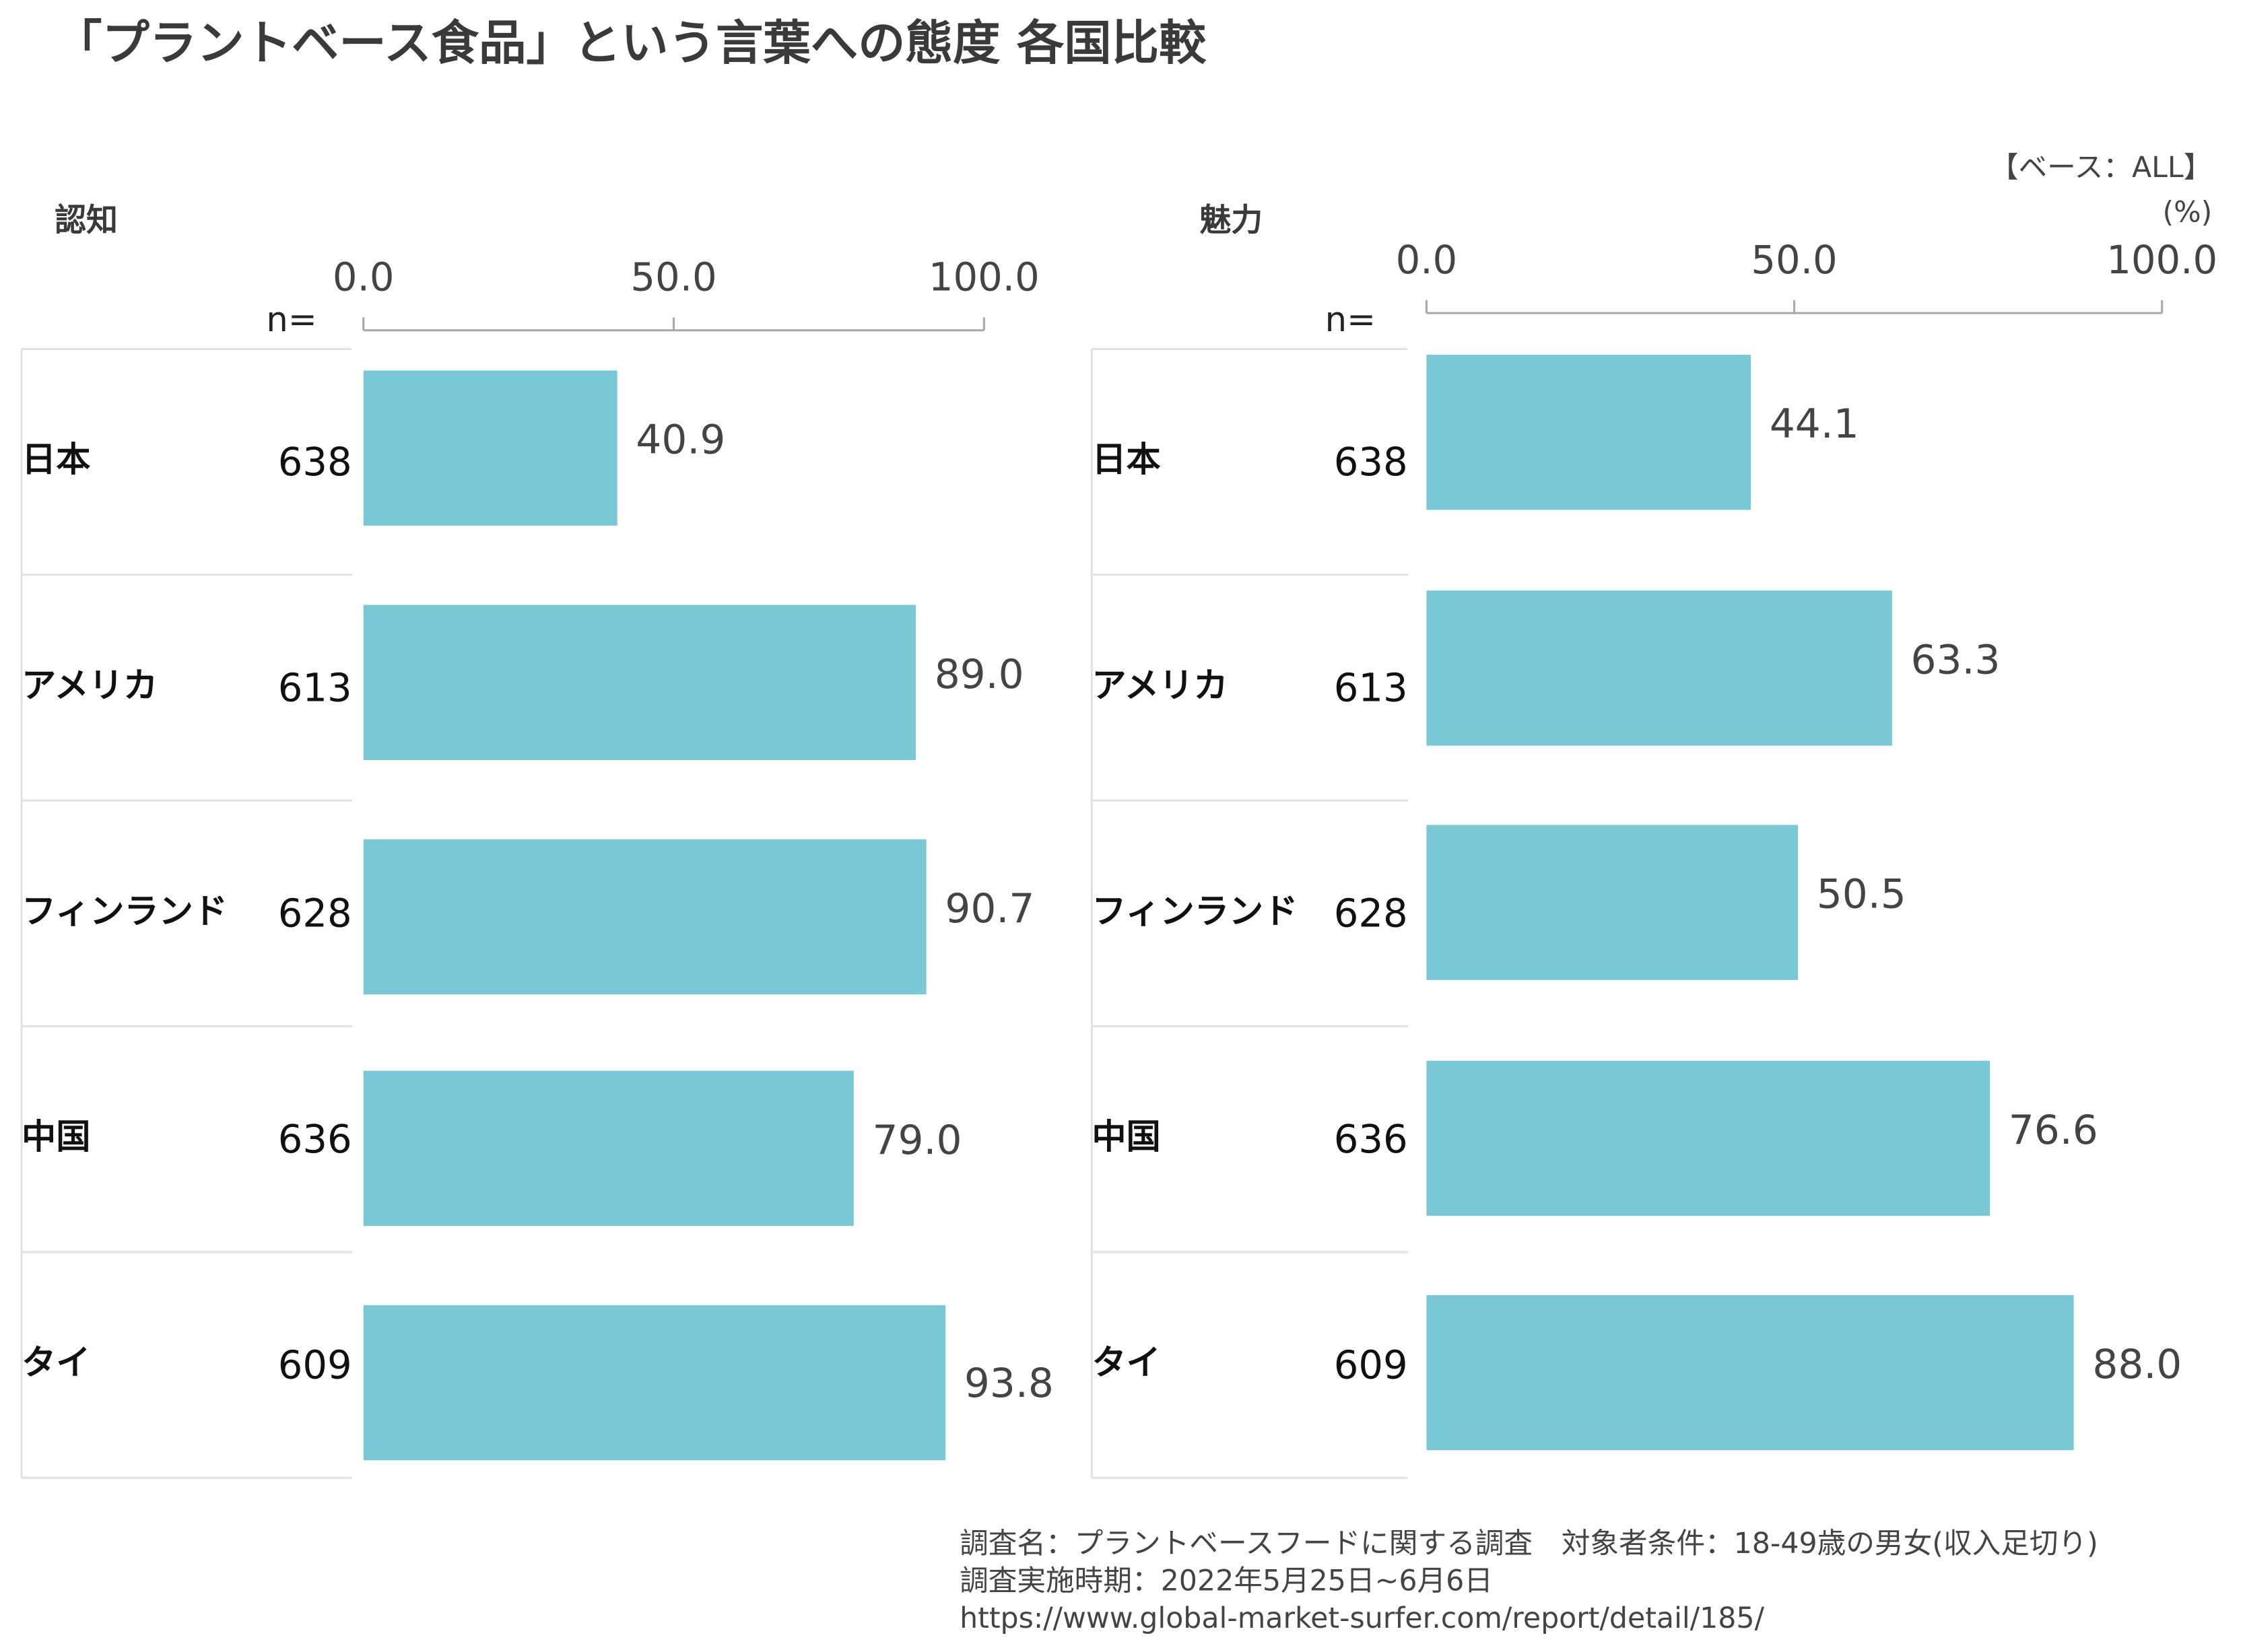 This screenshot has height=1652, width=2241. Describe the element at coordinates (680, 441) in the screenshot. I see `value-label: 40.9` at that location.